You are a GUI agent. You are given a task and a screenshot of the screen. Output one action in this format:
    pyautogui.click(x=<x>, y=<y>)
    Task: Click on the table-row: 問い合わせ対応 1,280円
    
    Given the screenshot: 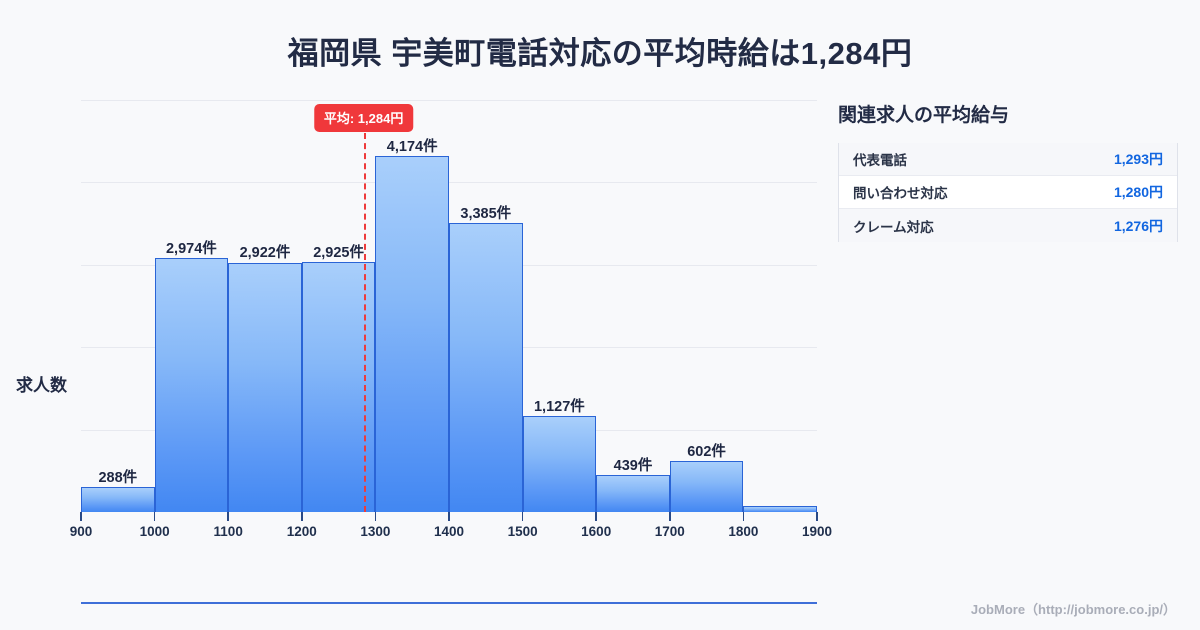 What is the action you would take?
    pyautogui.click(x=1008, y=192)
    